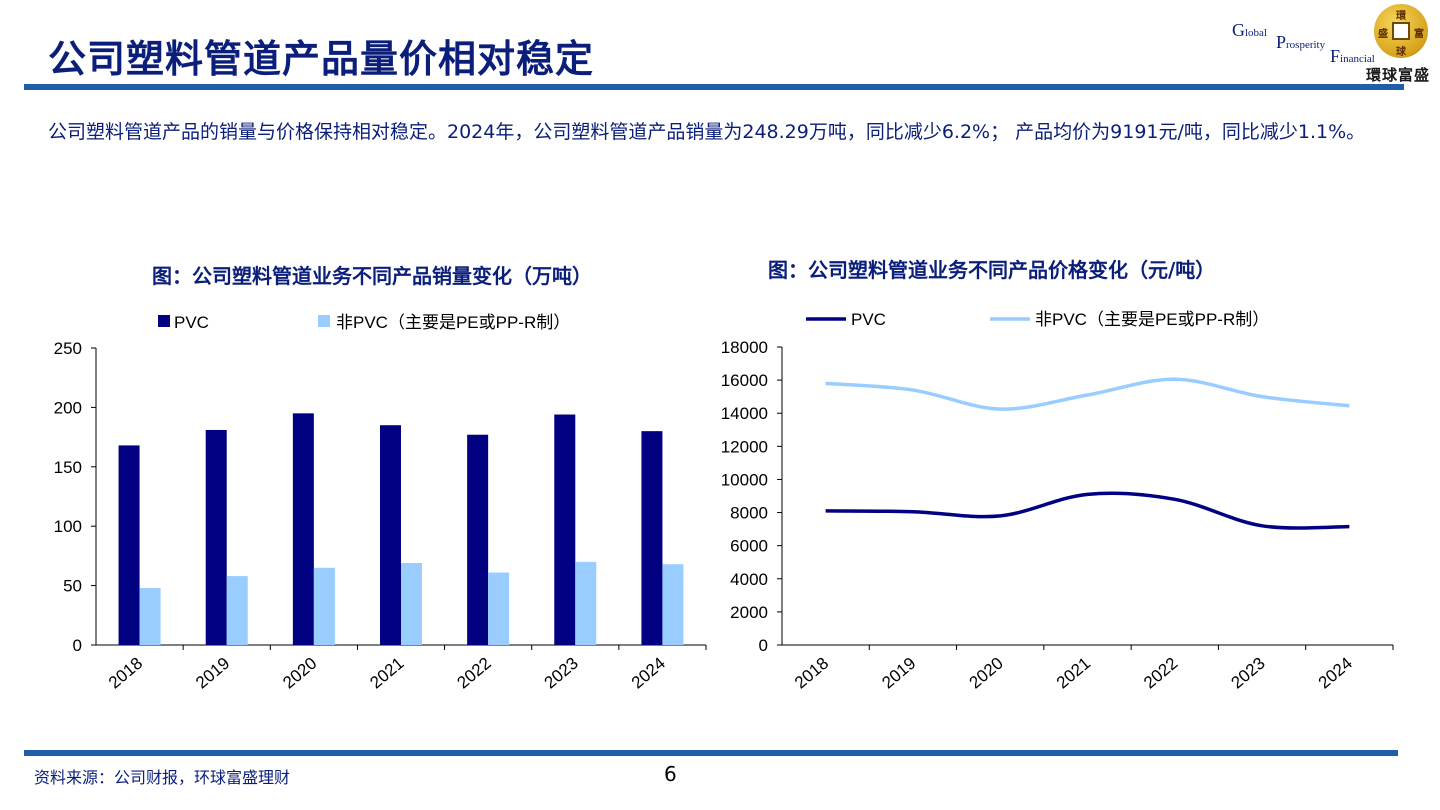 This screenshot has height=810, width=1440. Describe the element at coordinates (1335, 673) in the screenshot. I see `line-x-tick-label: 2024` at that location.